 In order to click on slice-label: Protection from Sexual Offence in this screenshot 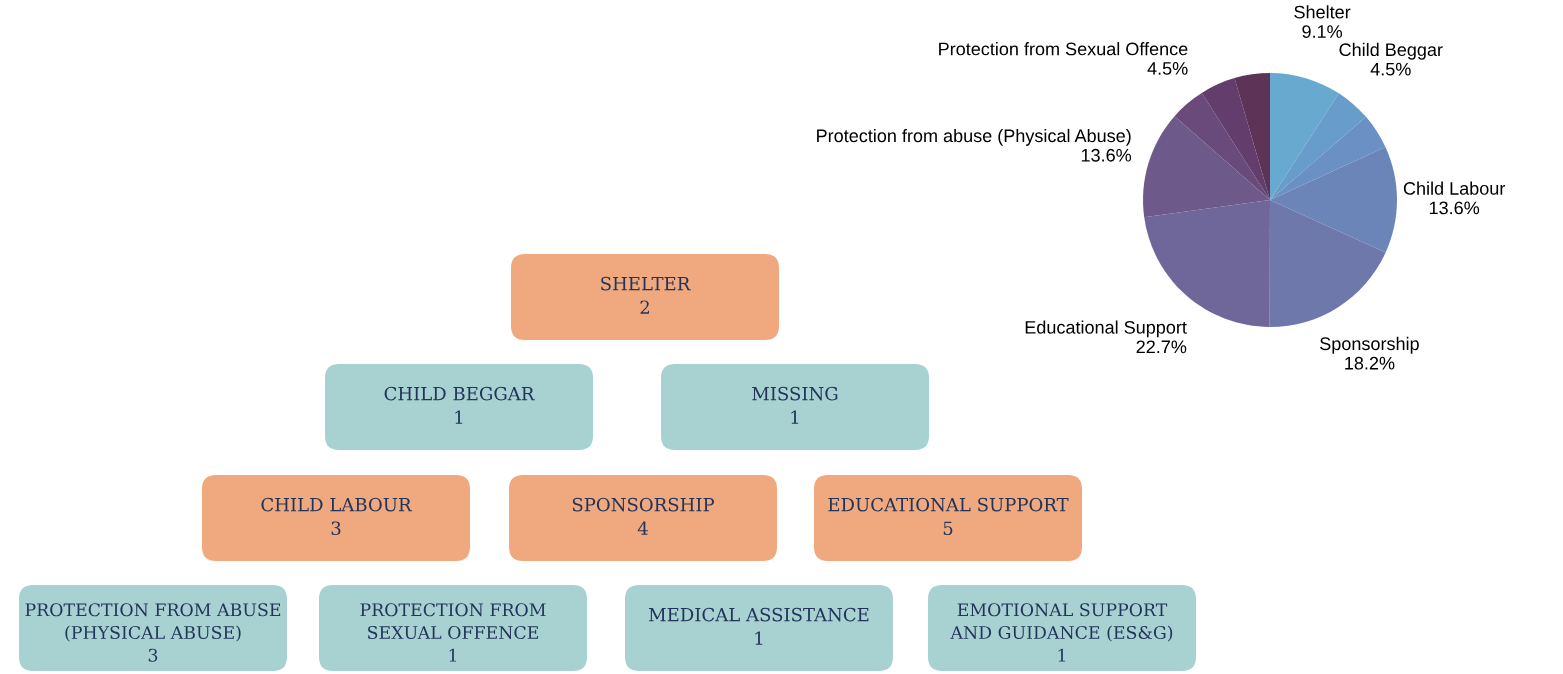, I will do `click(1063, 49)`.